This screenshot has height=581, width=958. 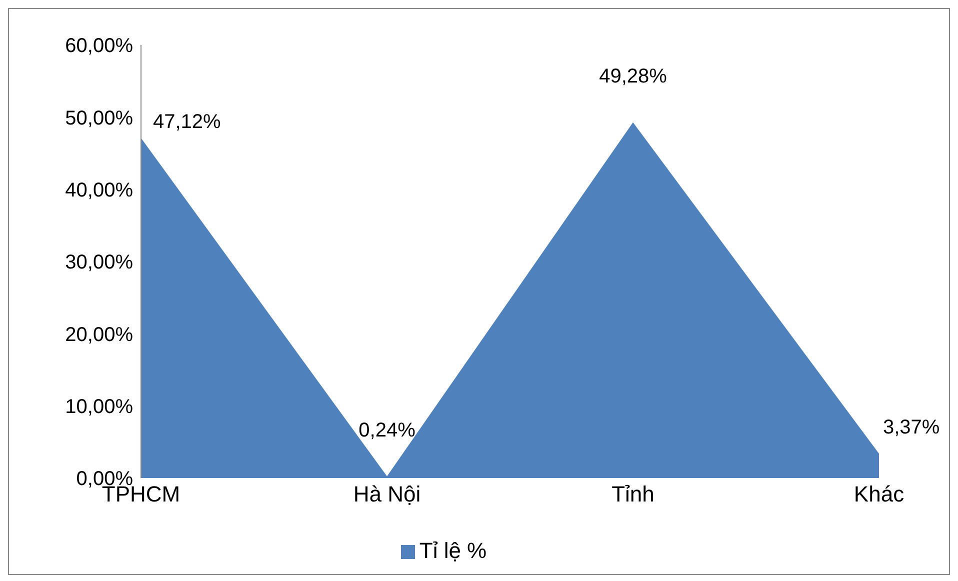 What do you see at coordinates (187, 121) in the screenshot?
I see `data-label: 47,12%` at bounding box center [187, 121].